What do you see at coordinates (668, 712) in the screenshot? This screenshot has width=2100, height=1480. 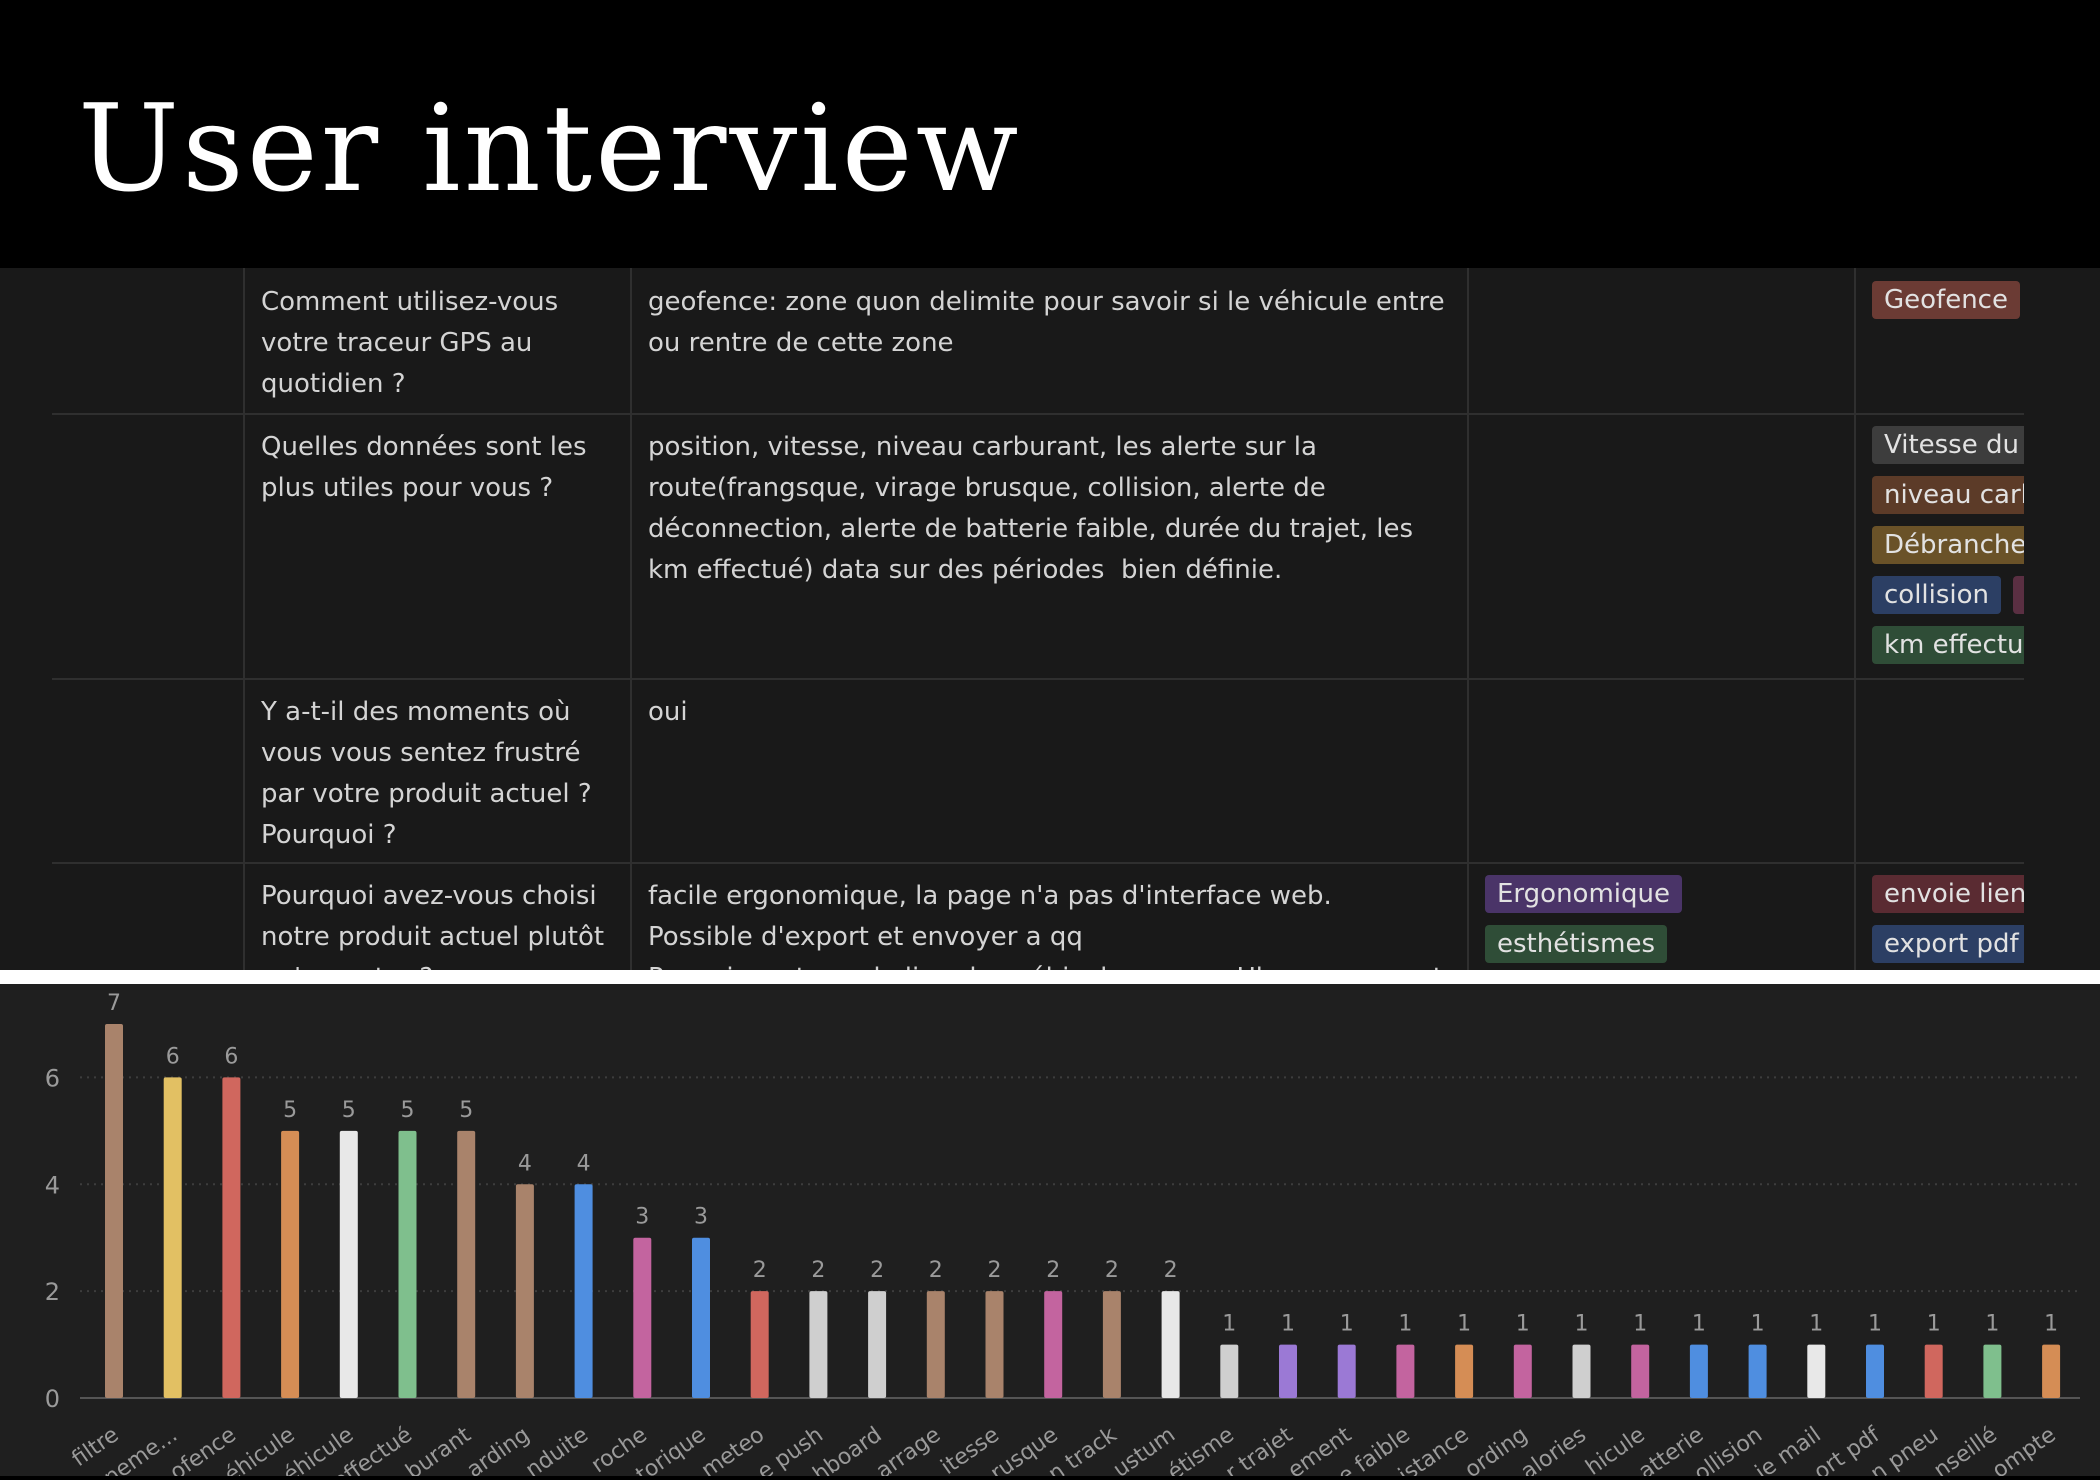 I see `answer-text: oui` at bounding box center [668, 712].